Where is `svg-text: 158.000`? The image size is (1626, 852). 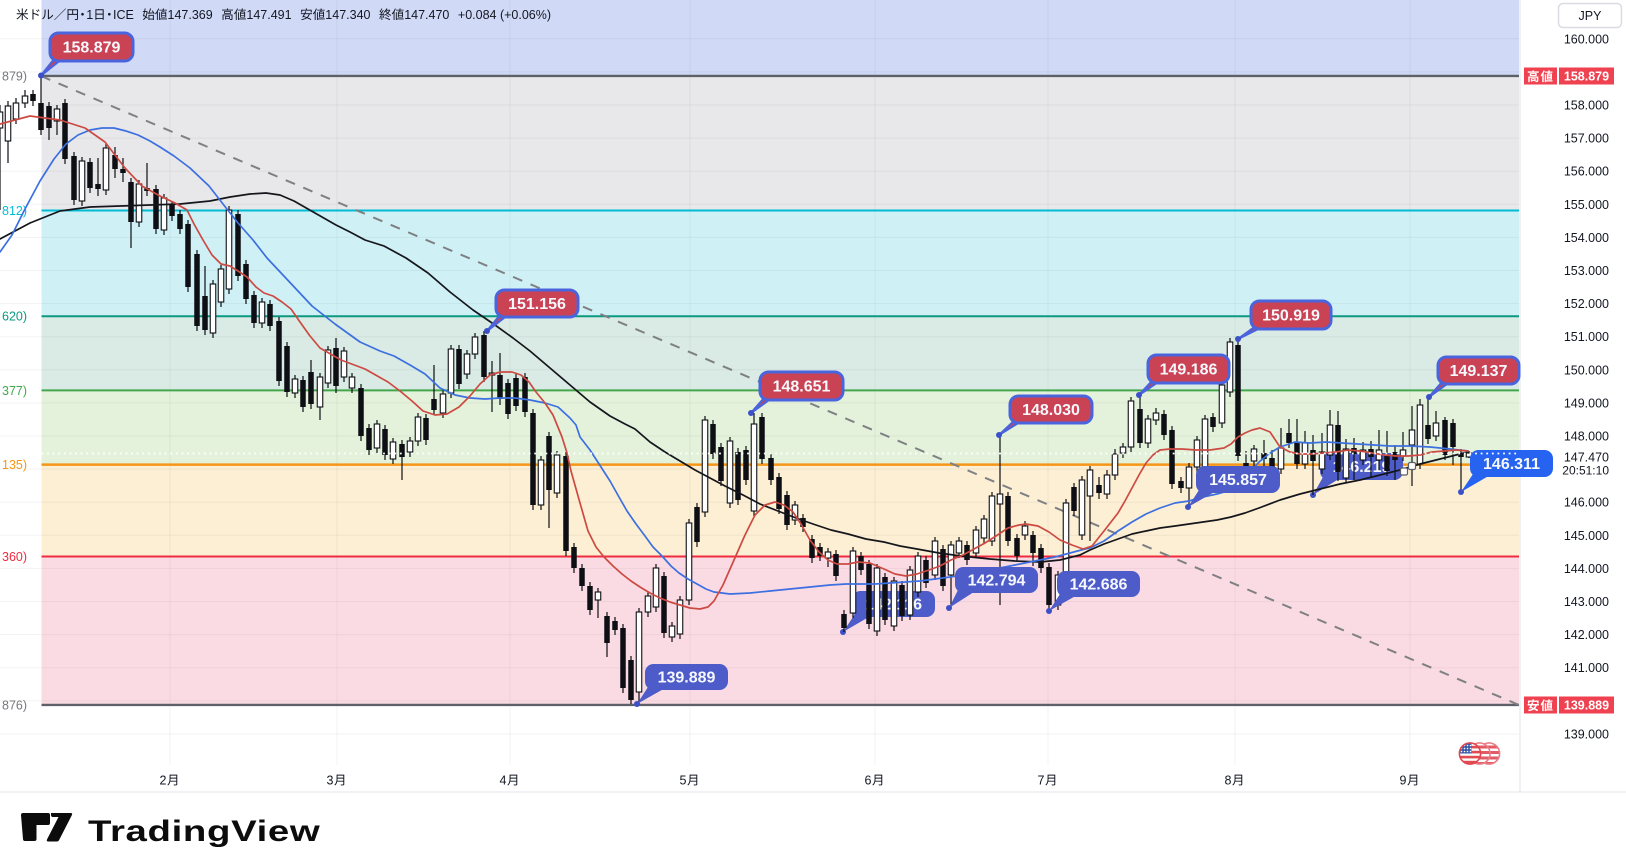 svg-text: 158.000 is located at coordinates (1586, 106).